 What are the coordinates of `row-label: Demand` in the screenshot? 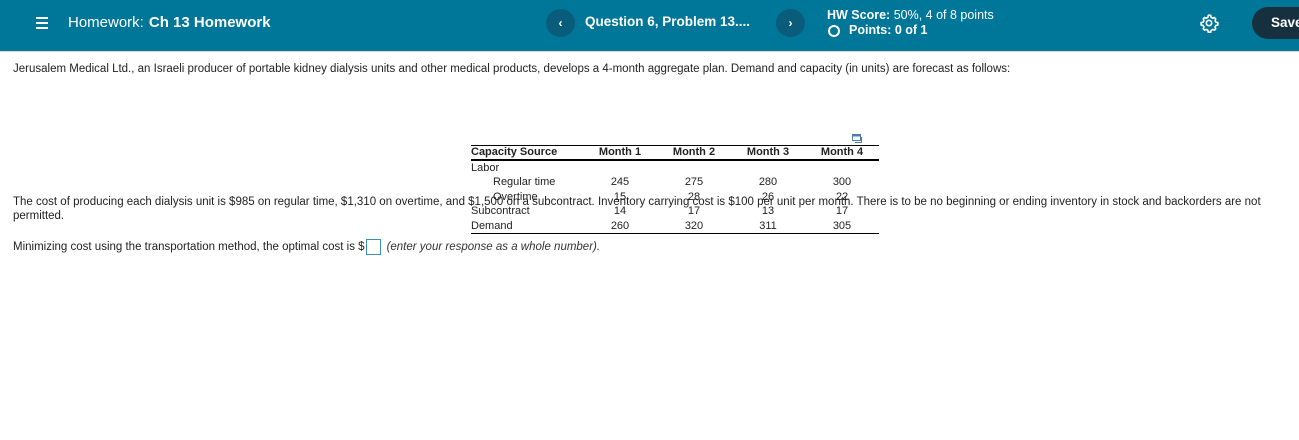 It's located at (527, 226).